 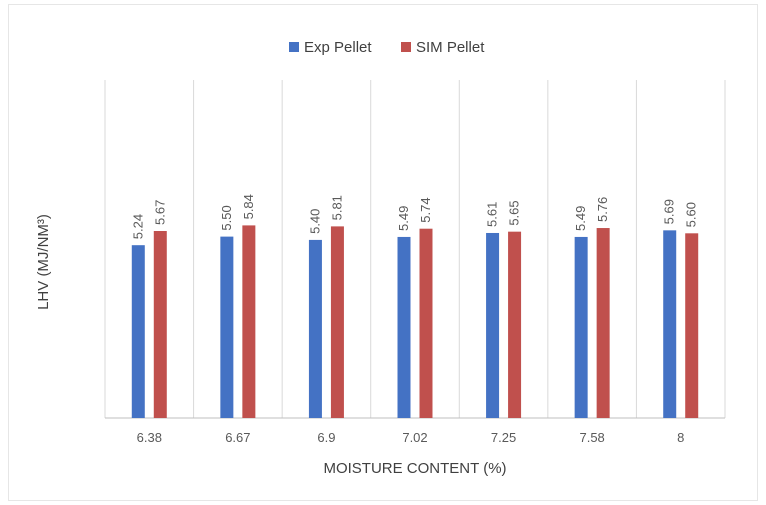 I want to click on data-label: 5.24, so click(x=137, y=226).